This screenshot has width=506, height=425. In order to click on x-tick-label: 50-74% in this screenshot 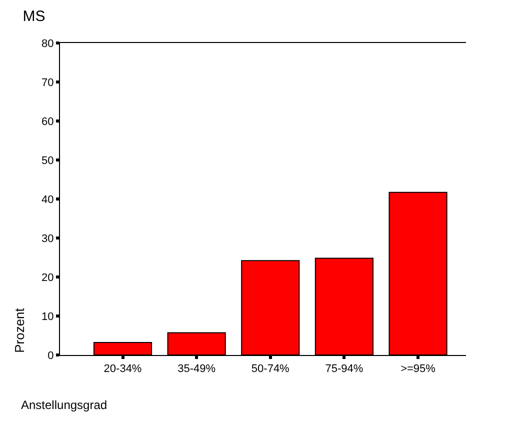, I will do `click(270, 369)`.